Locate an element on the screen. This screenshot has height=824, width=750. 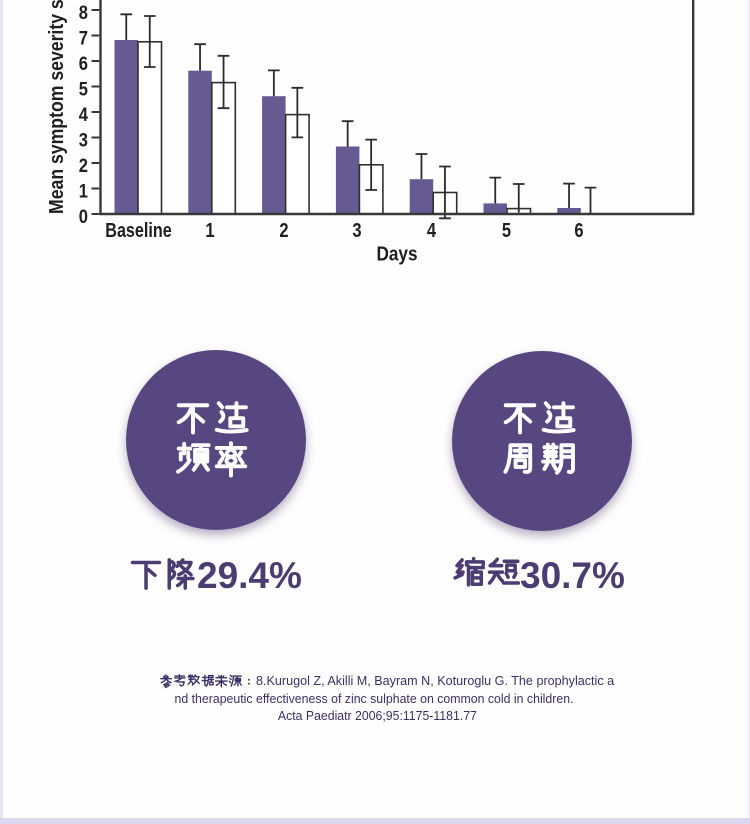
svg-text: 29.4% is located at coordinates (249, 575).